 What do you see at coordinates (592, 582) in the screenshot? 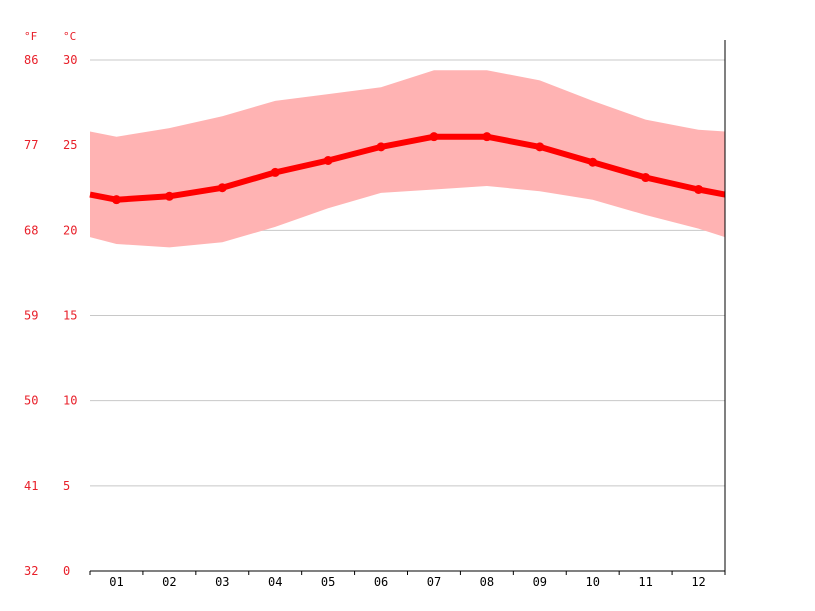
I see `x-tick-label-10: 10` at bounding box center [592, 582].